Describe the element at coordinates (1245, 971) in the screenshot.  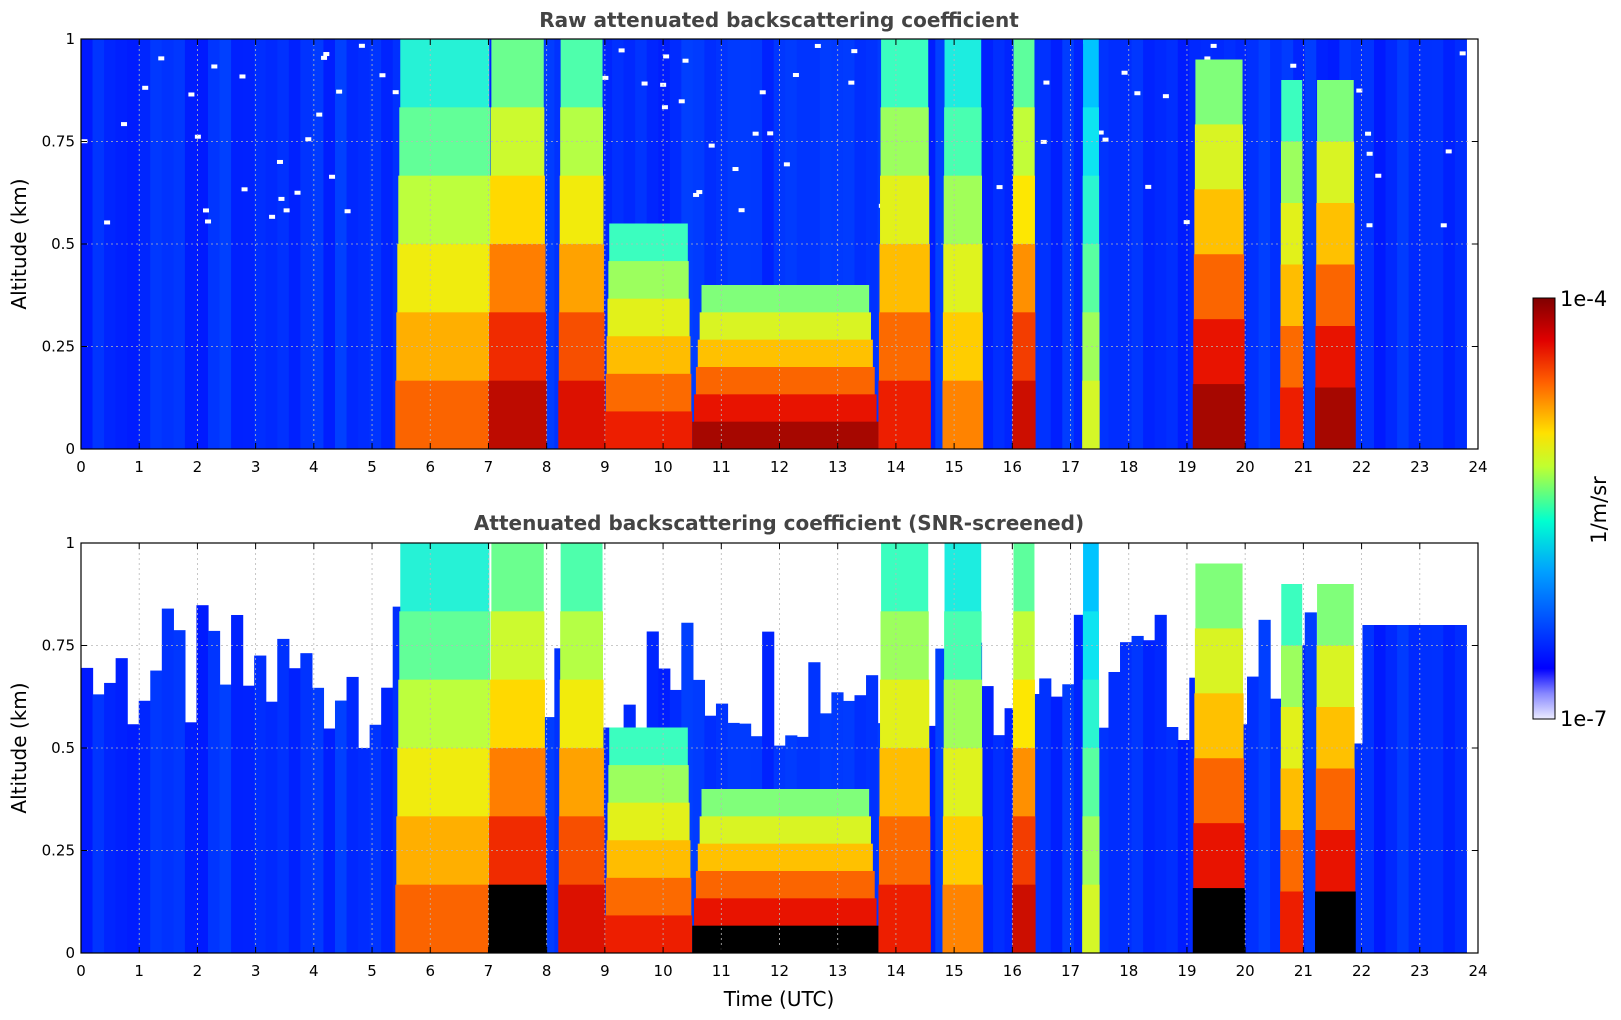
I see `x-tick-label: 20` at that location.